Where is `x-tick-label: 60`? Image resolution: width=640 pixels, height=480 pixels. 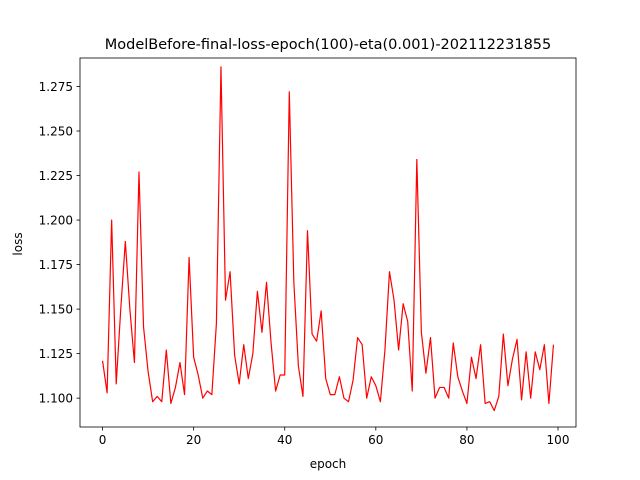
x-tick-label: 60 is located at coordinates (375, 440).